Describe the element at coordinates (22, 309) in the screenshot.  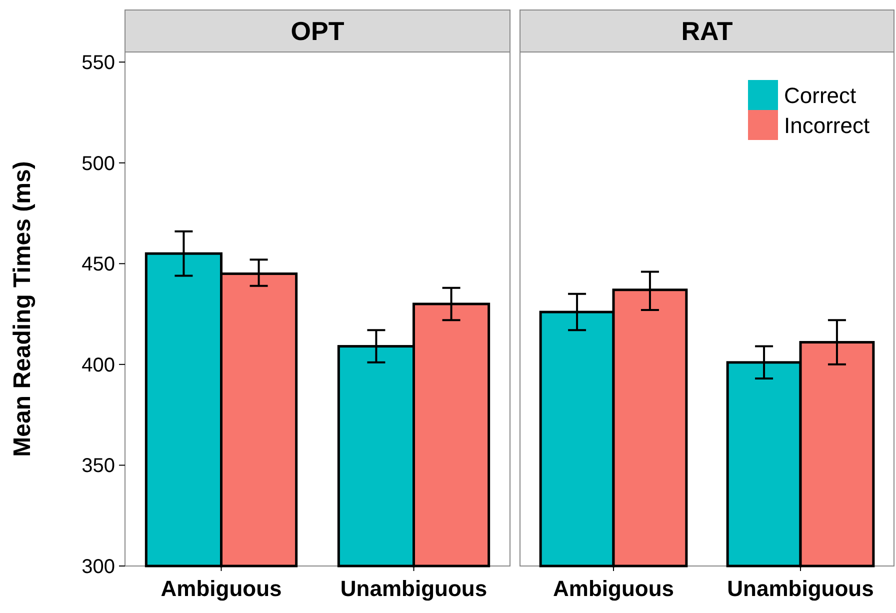
I see `y-axis-title: Mean Reading Times (ms)` at that location.